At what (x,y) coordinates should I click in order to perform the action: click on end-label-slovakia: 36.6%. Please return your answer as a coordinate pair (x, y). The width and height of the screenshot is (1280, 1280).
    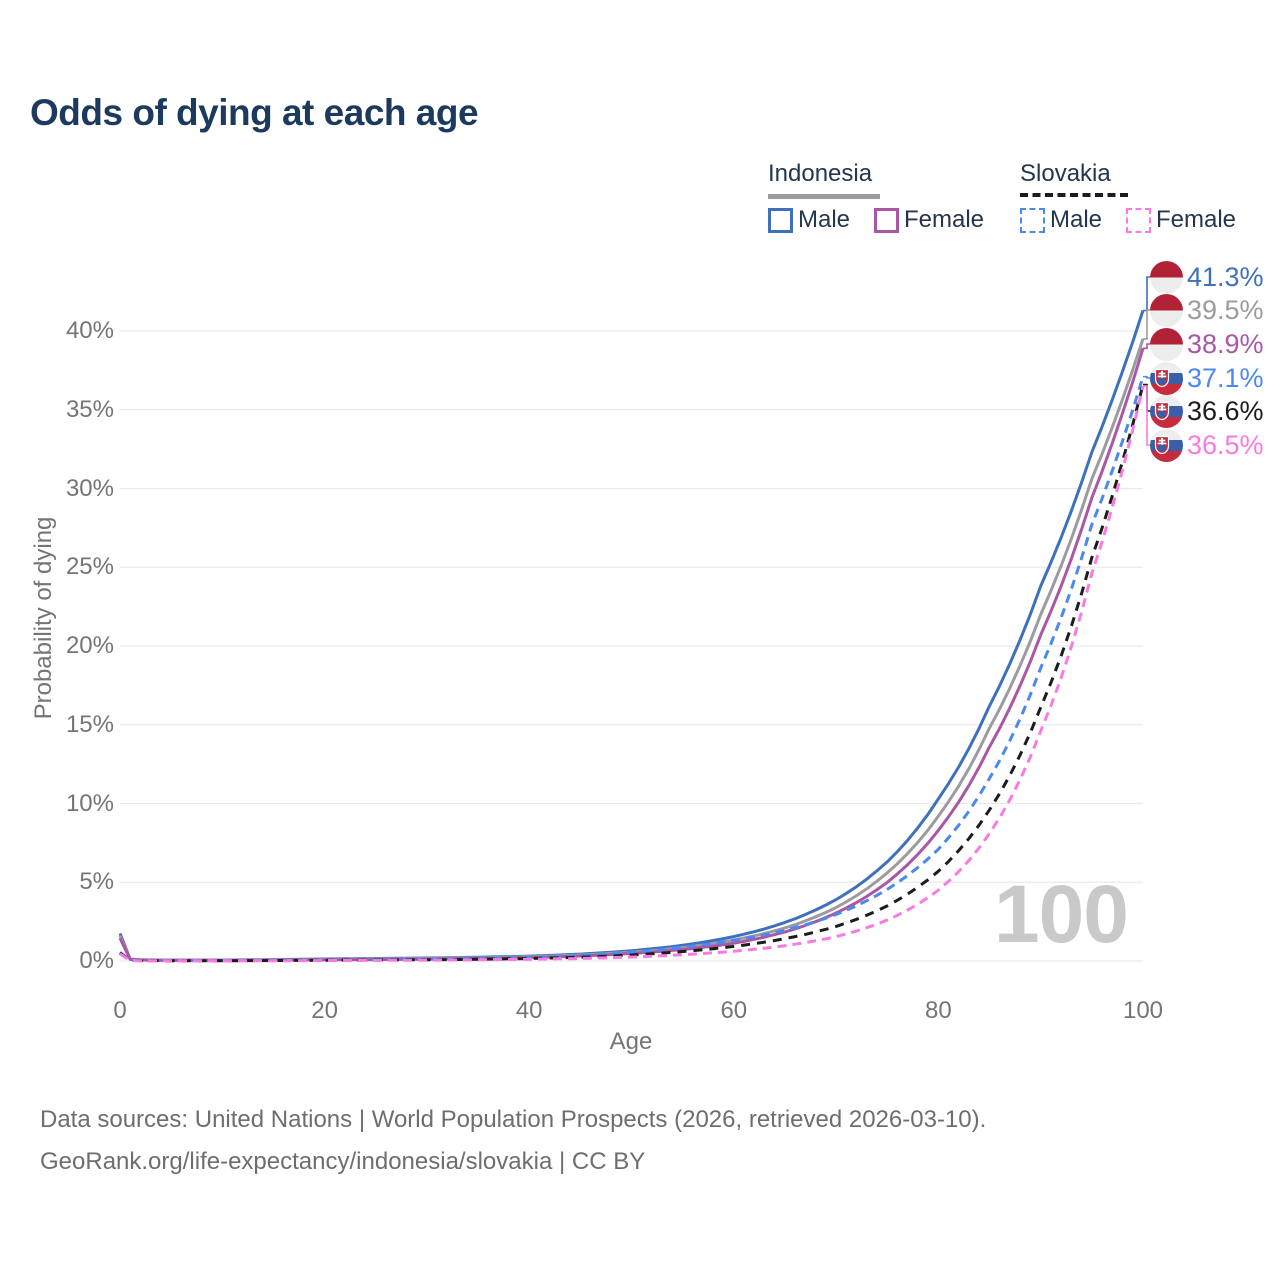
    Looking at the image, I should click on (1207, 411).